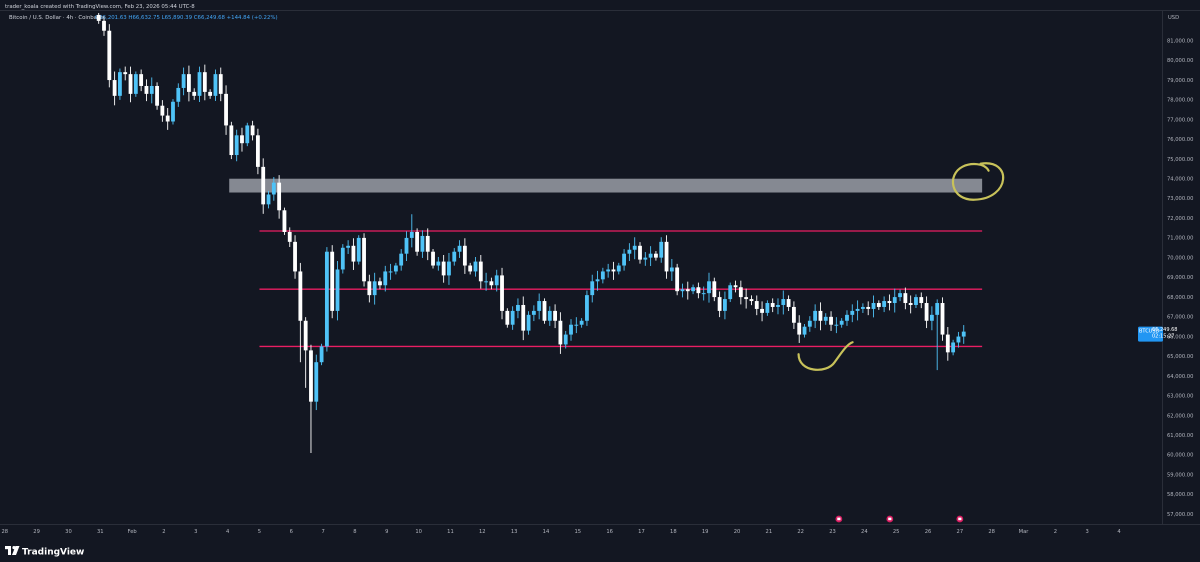 This screenshot has width=1200, height=562. I want to click on tradingview-branding: TradingView, so click(44, 552).